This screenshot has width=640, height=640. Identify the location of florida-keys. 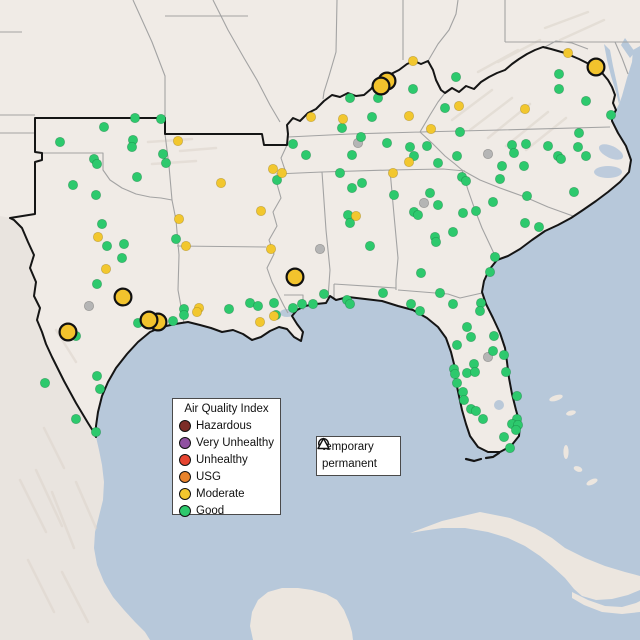
(482, 457).